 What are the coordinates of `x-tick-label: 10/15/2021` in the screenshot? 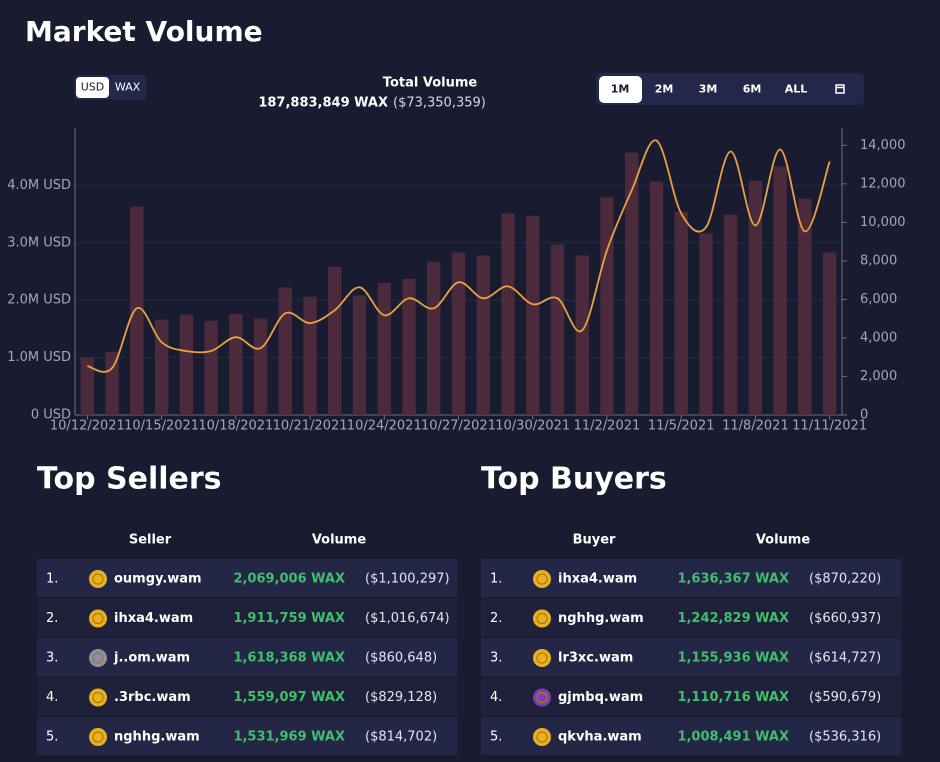 It's located at (161, 426).